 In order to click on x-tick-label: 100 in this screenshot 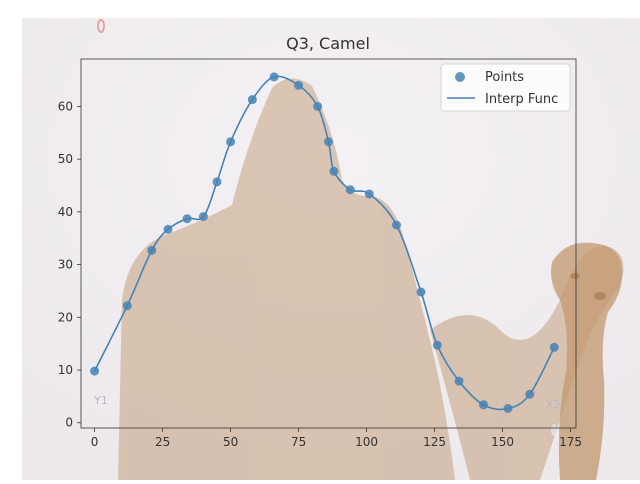, I will do `click(366, 442)`.